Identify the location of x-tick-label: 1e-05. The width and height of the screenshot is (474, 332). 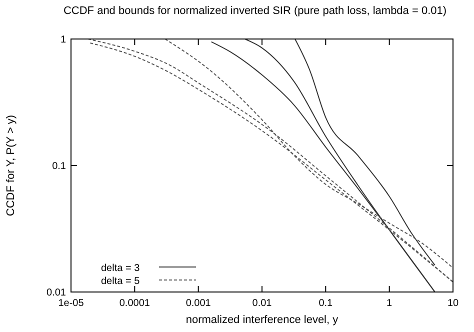
(71, 303).